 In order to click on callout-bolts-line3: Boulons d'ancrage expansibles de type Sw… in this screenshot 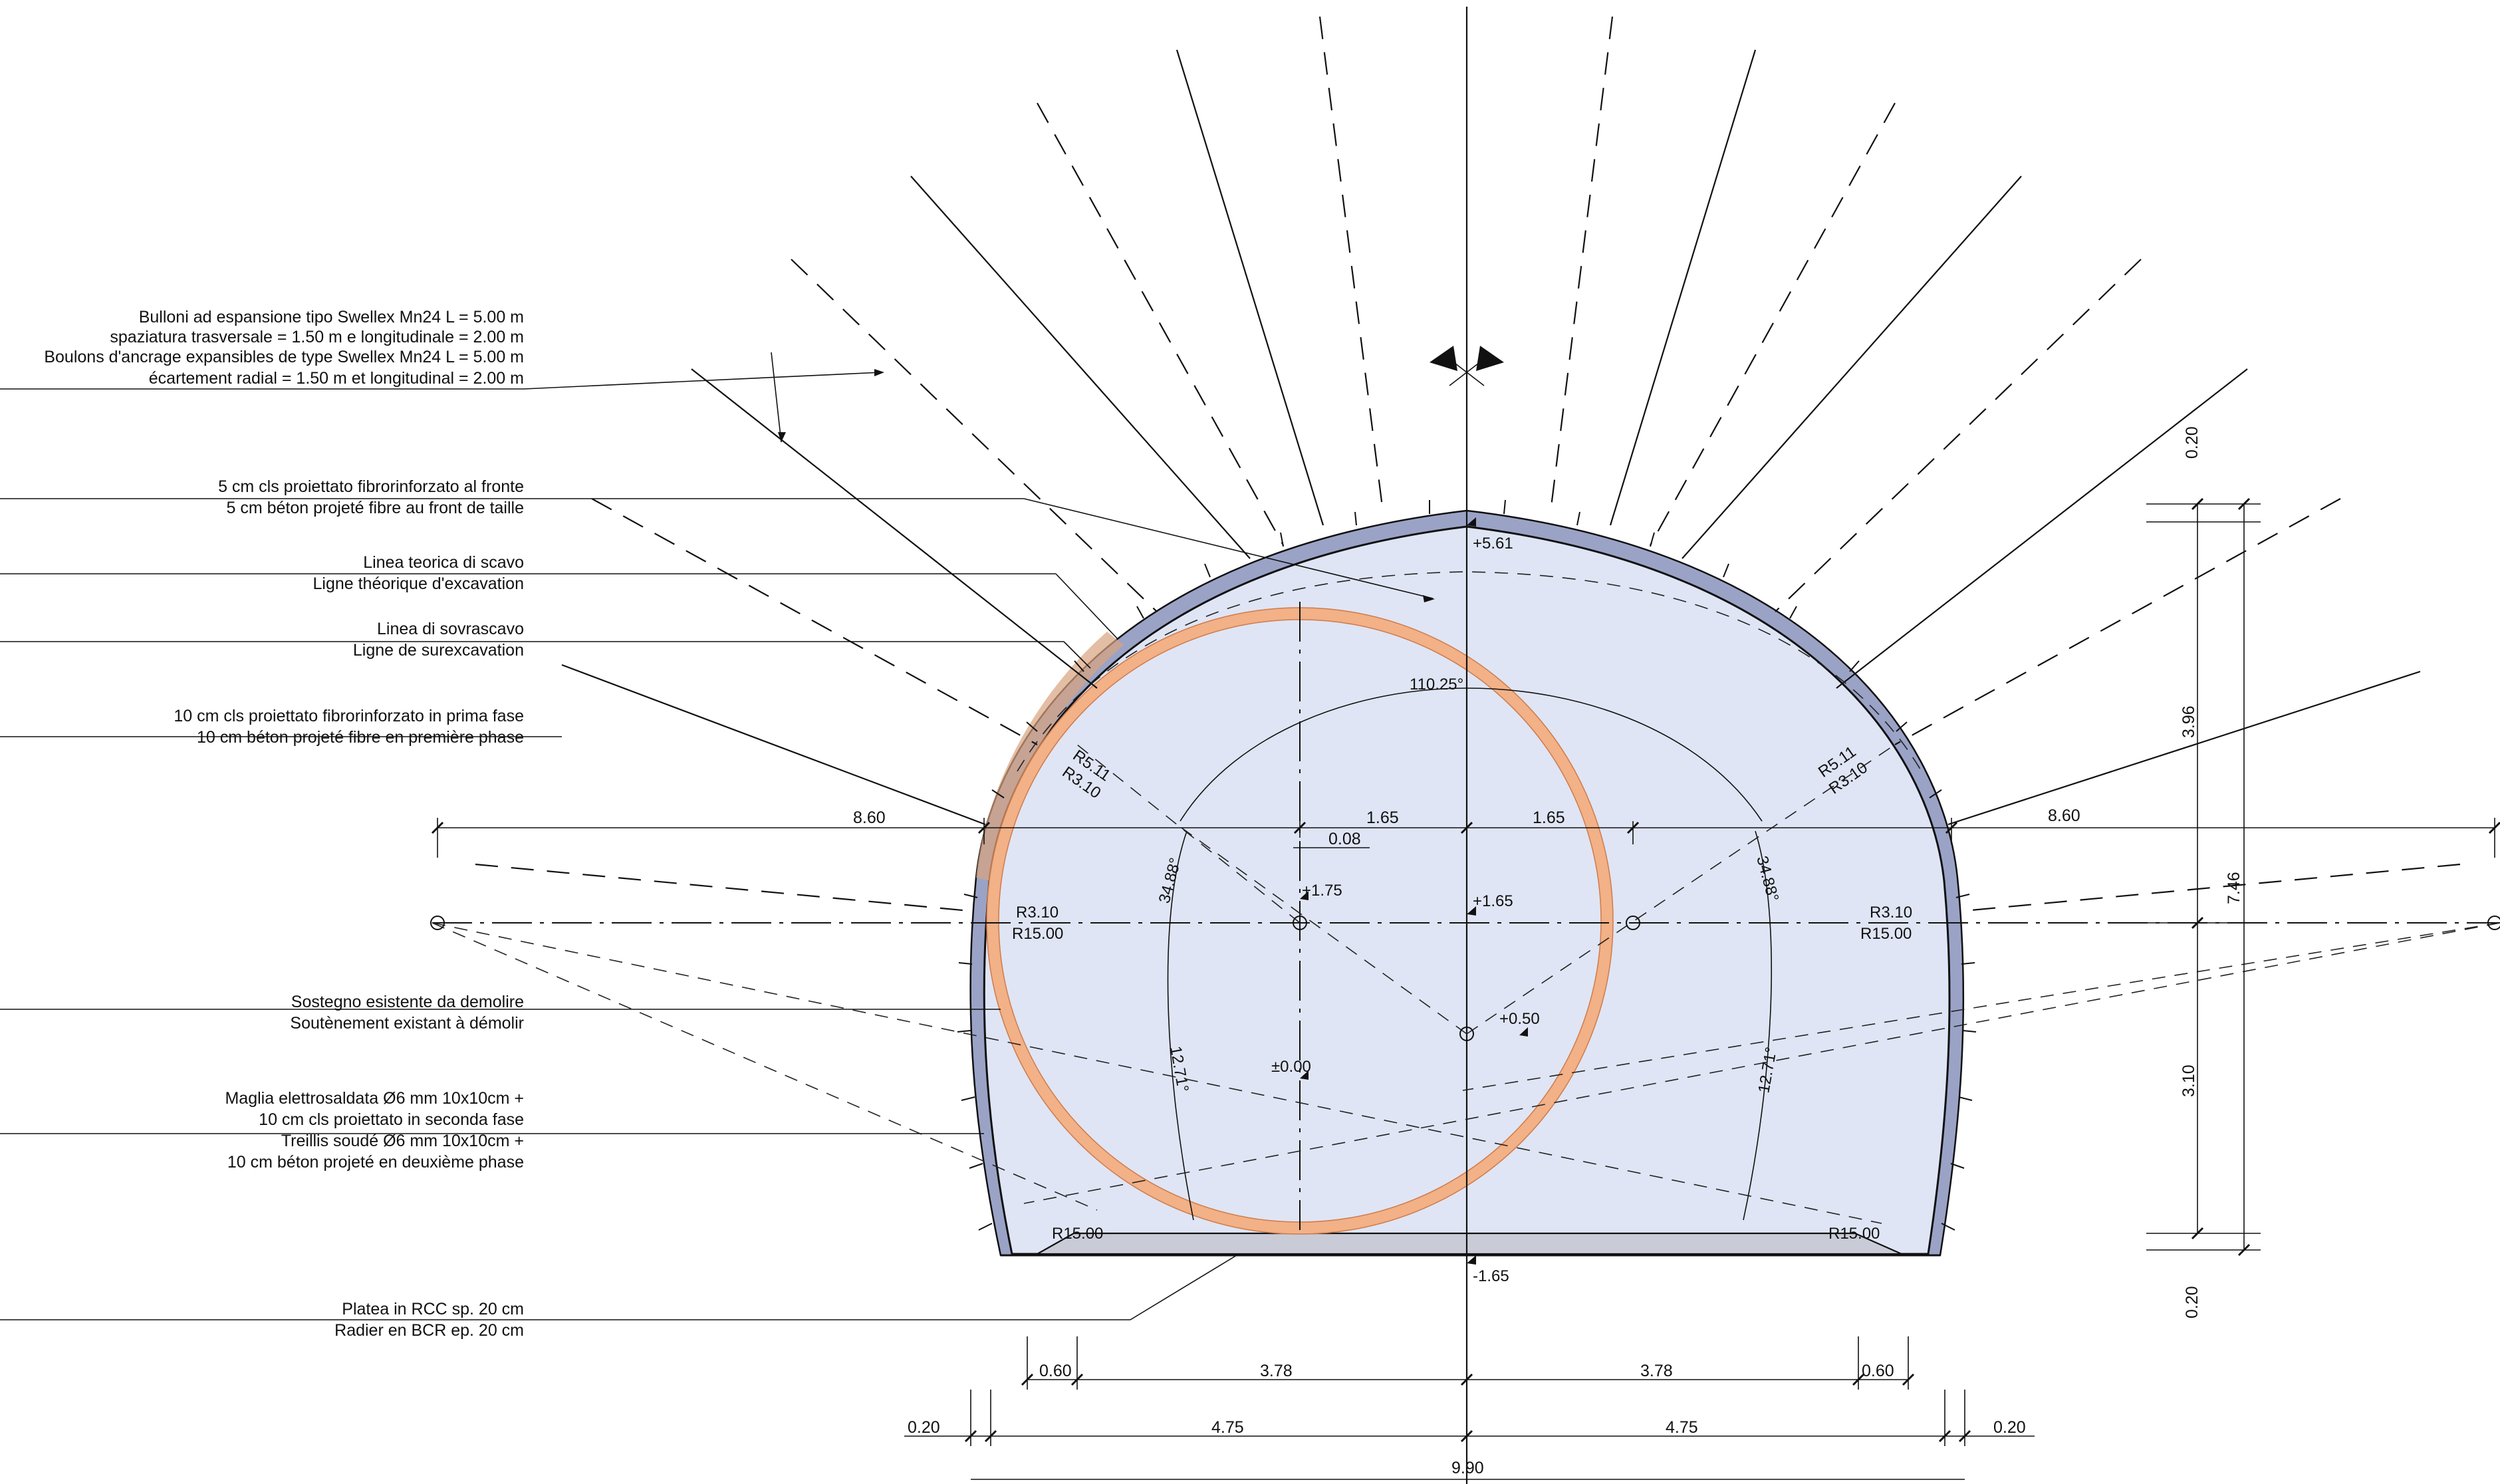, I will do `click(284, 357)`.